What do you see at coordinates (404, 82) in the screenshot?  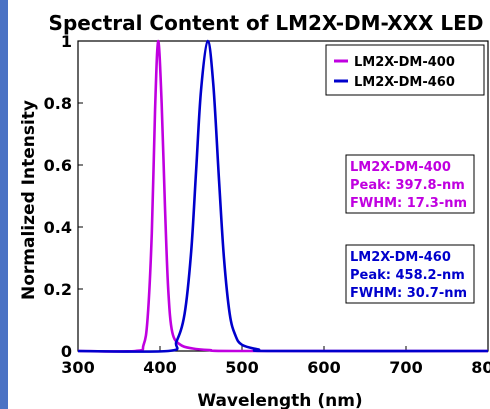 I see `legend-entry: LM2X-DM-460` at bounding box center [404, 82].